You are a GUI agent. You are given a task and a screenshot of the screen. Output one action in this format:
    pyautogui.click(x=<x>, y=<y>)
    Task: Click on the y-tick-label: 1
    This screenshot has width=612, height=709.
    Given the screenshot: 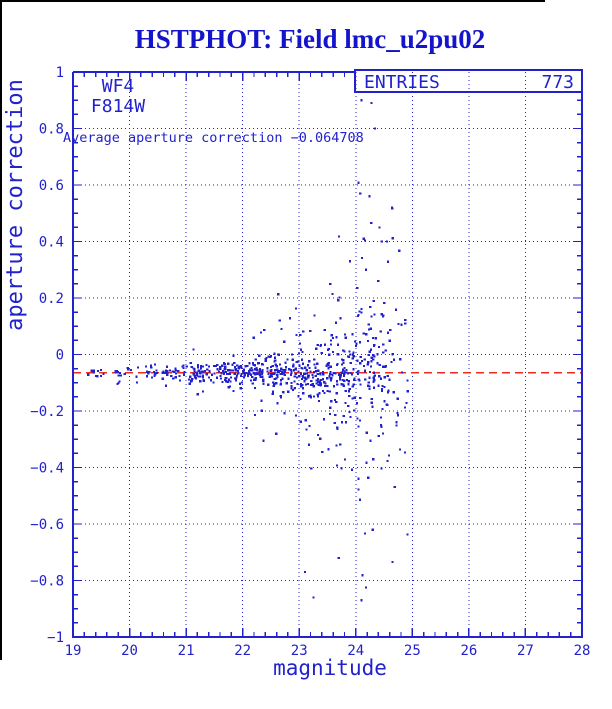 What is the action you would take?
    pyautogui.click(x=60, y=73)
    